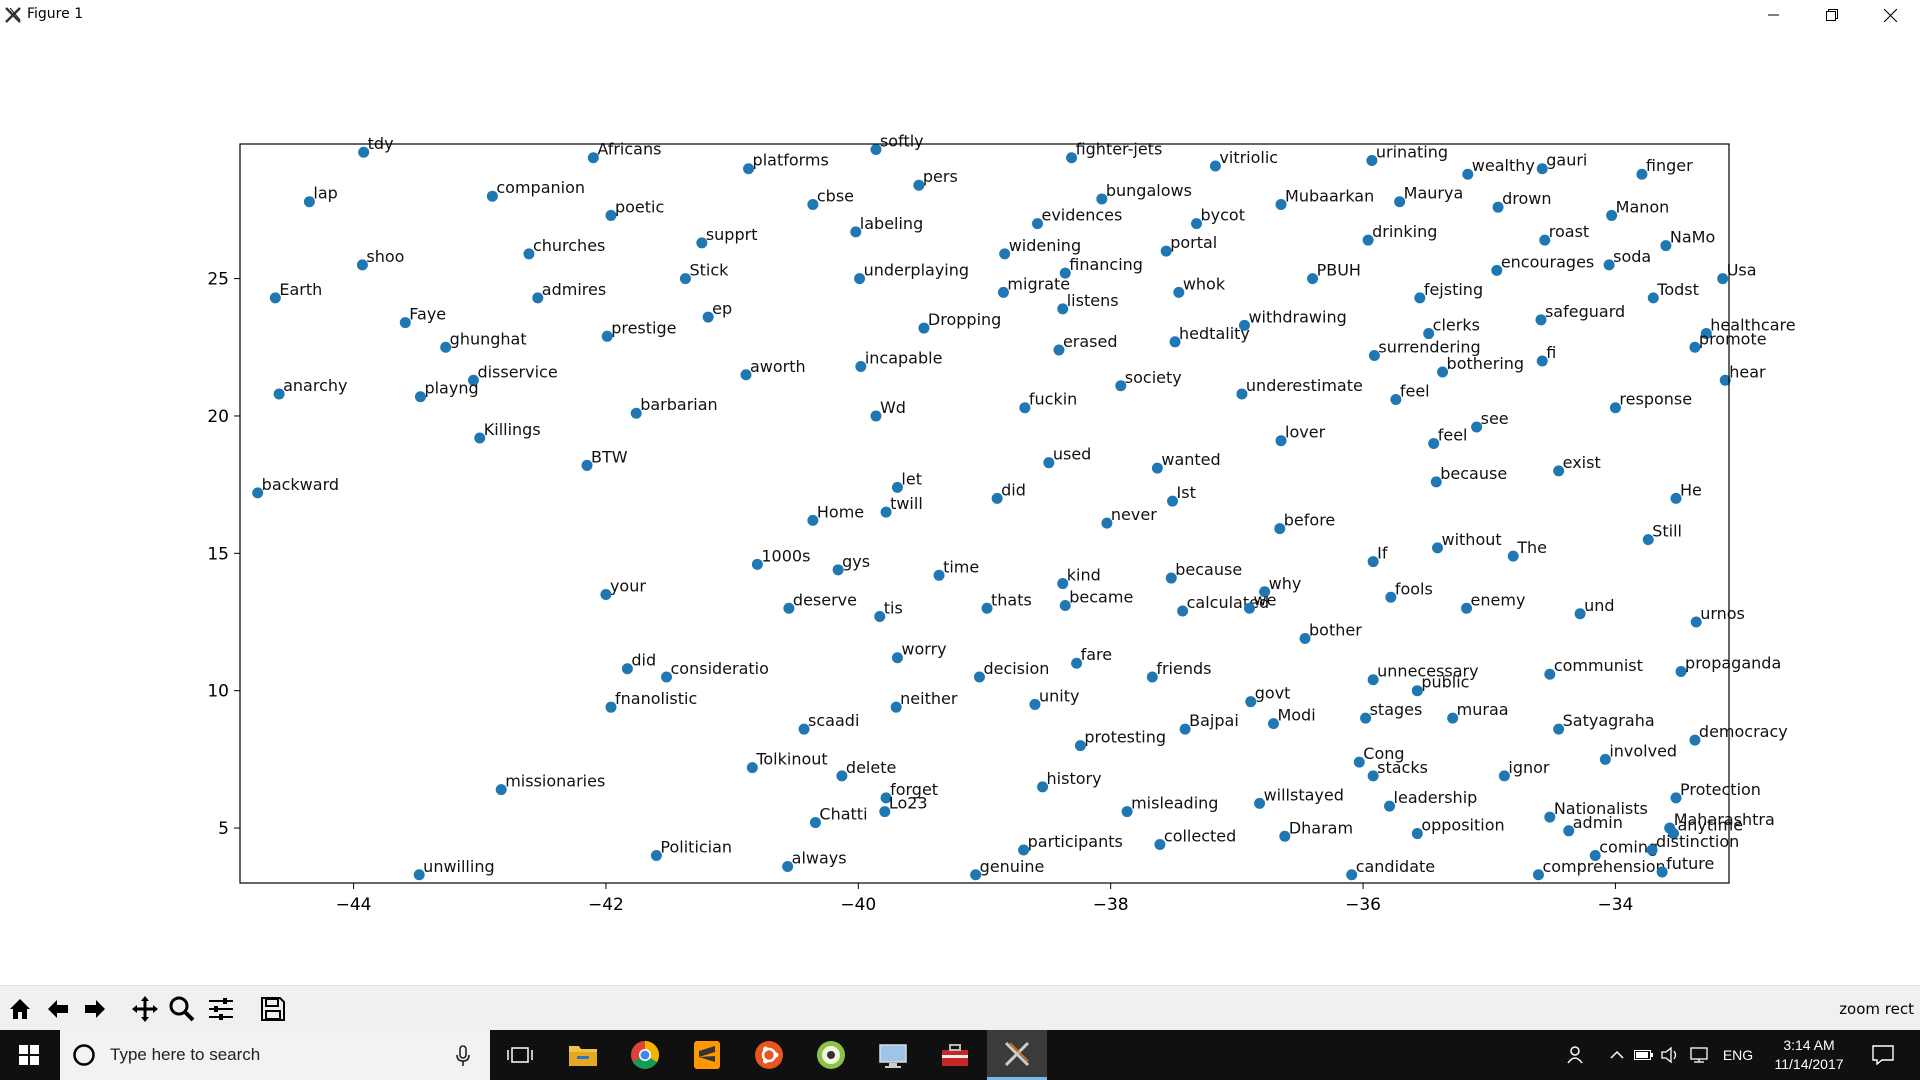 This screenshot has width=1920, height=1080. I want to click on sublime-text-app, so click(707, 1055).